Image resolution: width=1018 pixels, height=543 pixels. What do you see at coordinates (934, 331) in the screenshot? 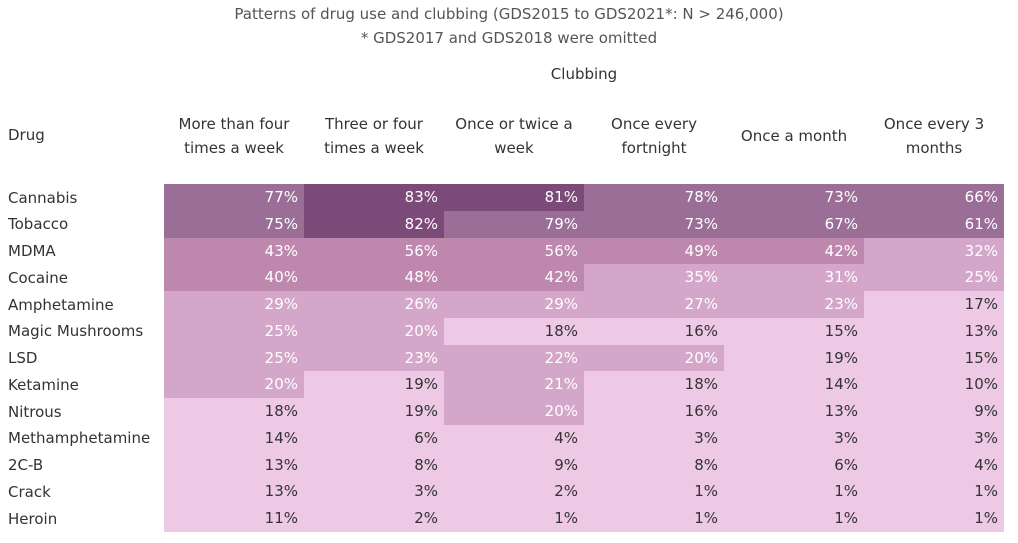
I see `heatmap-cell: 13%` at bounding box center [934, 331].